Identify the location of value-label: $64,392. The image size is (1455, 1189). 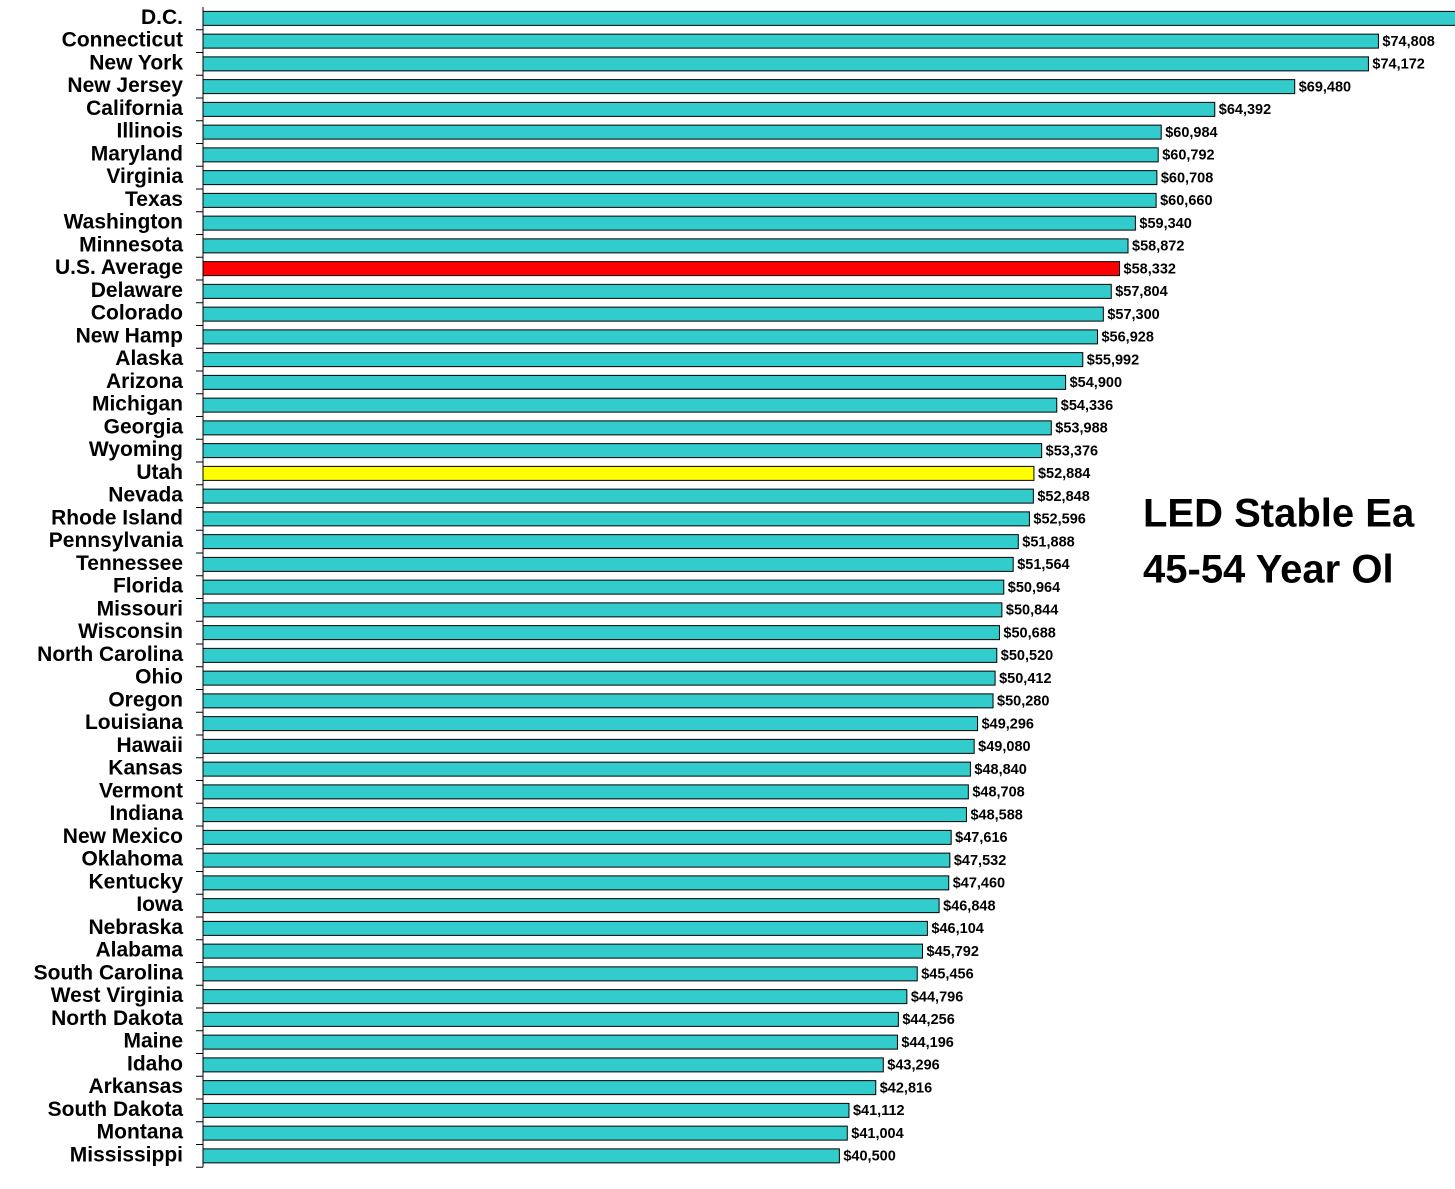
(1245, 110).